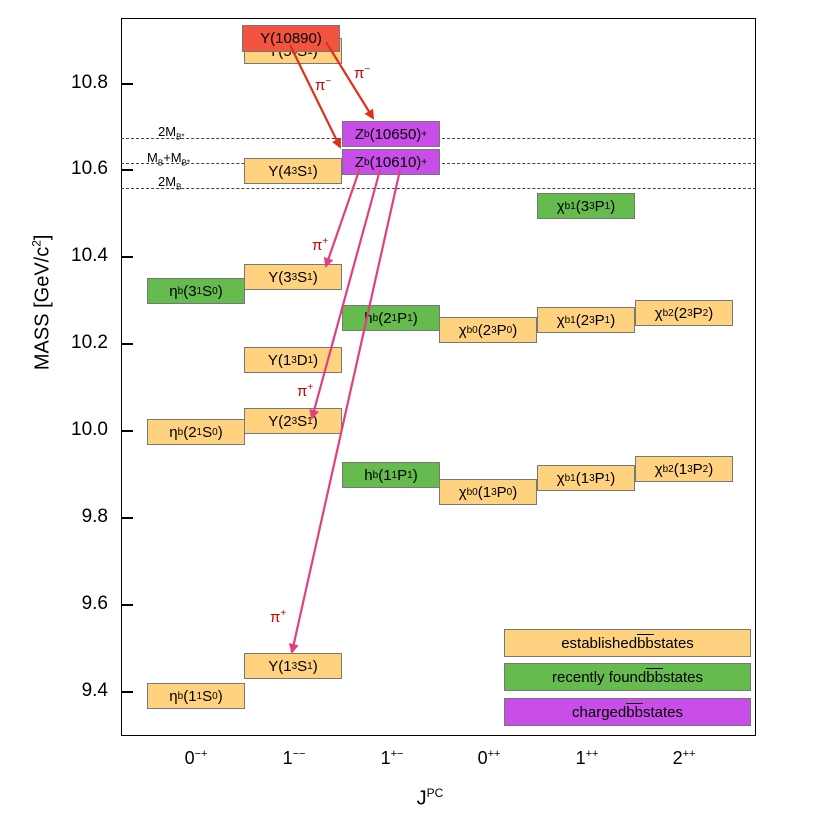  I want to click on state-chib2-2p: χ b2 (2 3 P 2), so click(684, 313).